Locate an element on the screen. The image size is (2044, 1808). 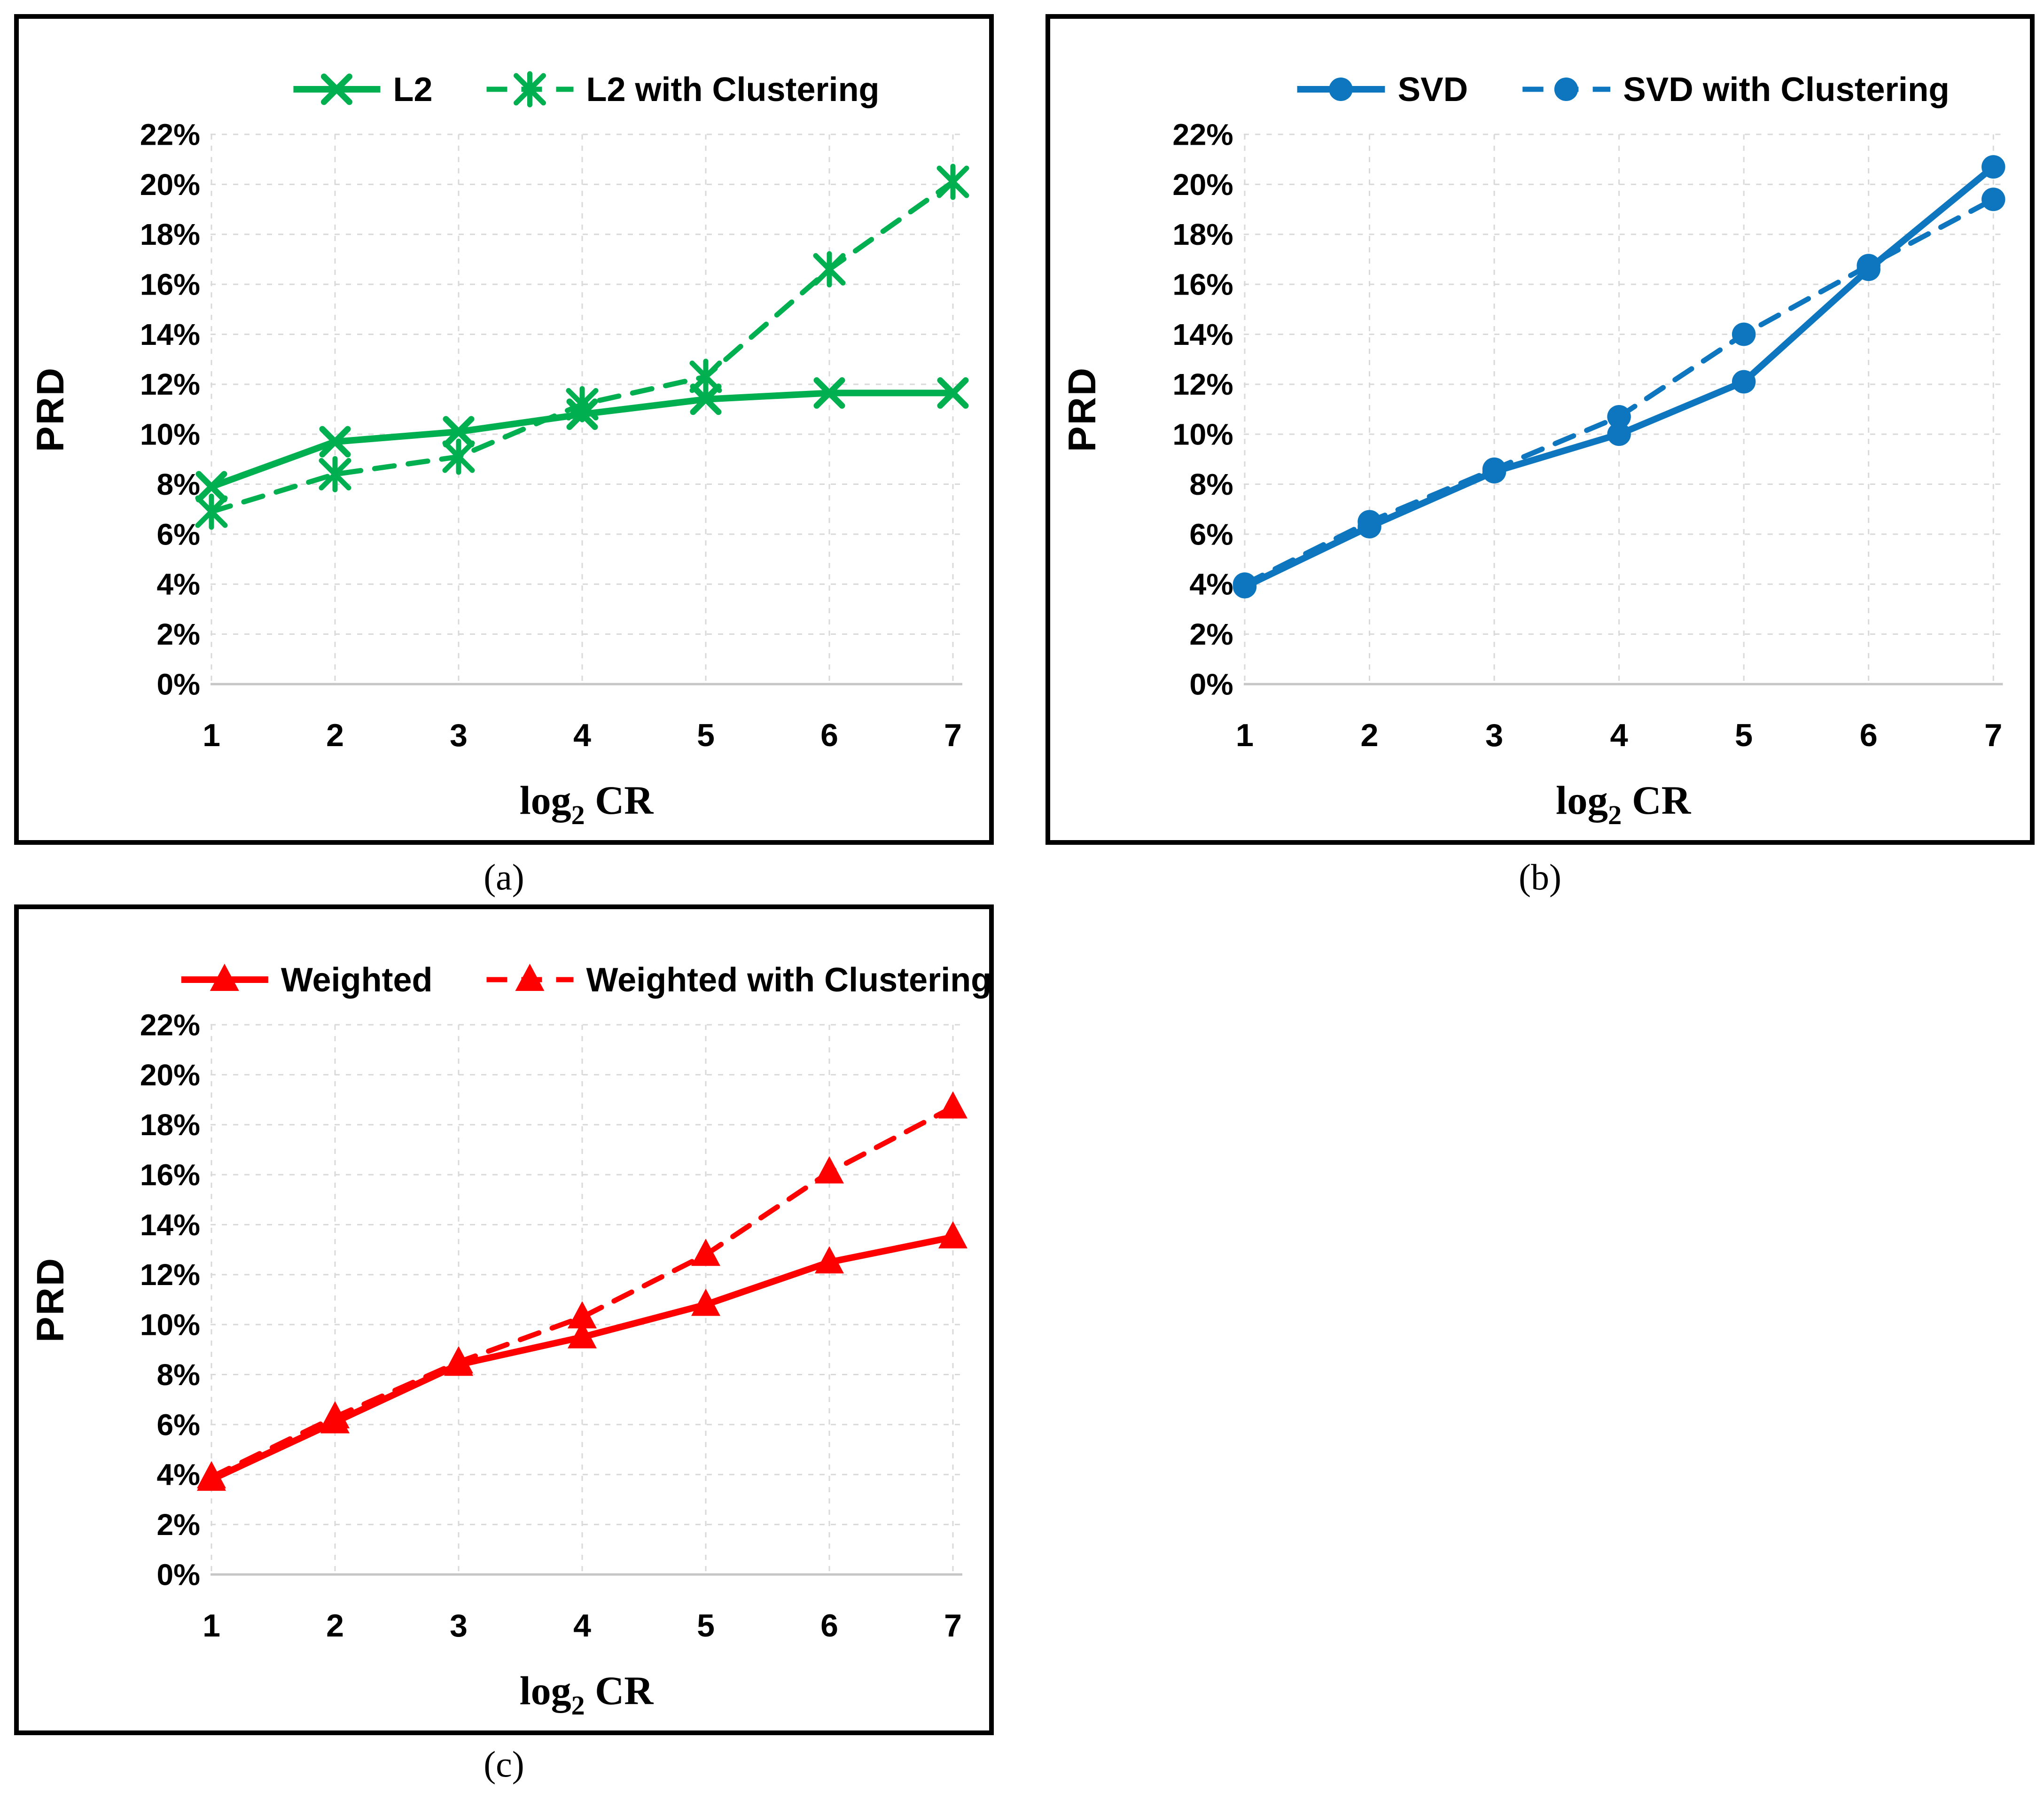
legend-item: L2 is located at coordinates (363, 90).